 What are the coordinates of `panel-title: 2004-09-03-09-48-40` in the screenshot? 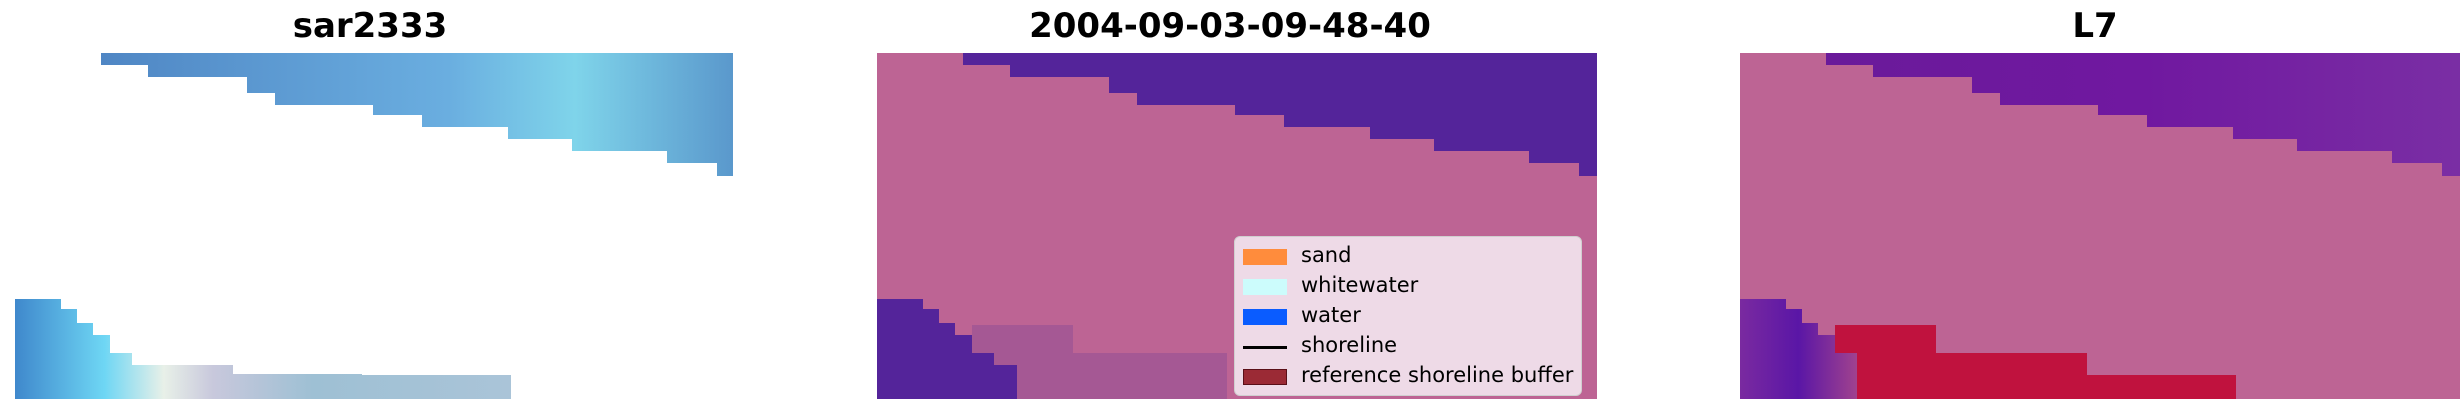 It's located at (1230, 26).